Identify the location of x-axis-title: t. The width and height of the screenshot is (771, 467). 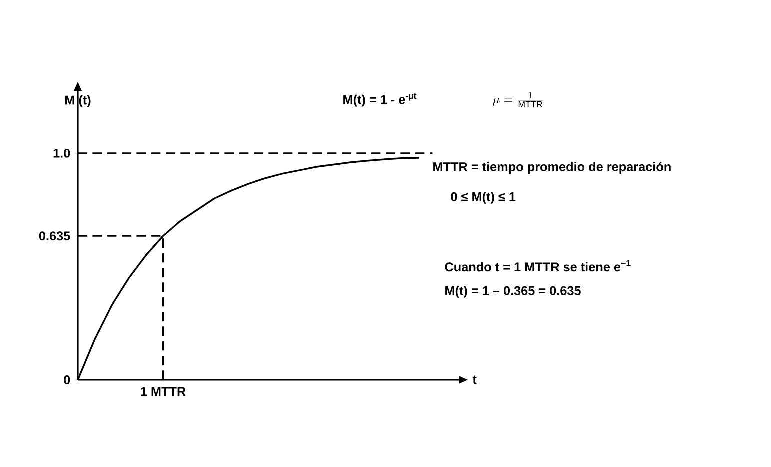
(474, 380).